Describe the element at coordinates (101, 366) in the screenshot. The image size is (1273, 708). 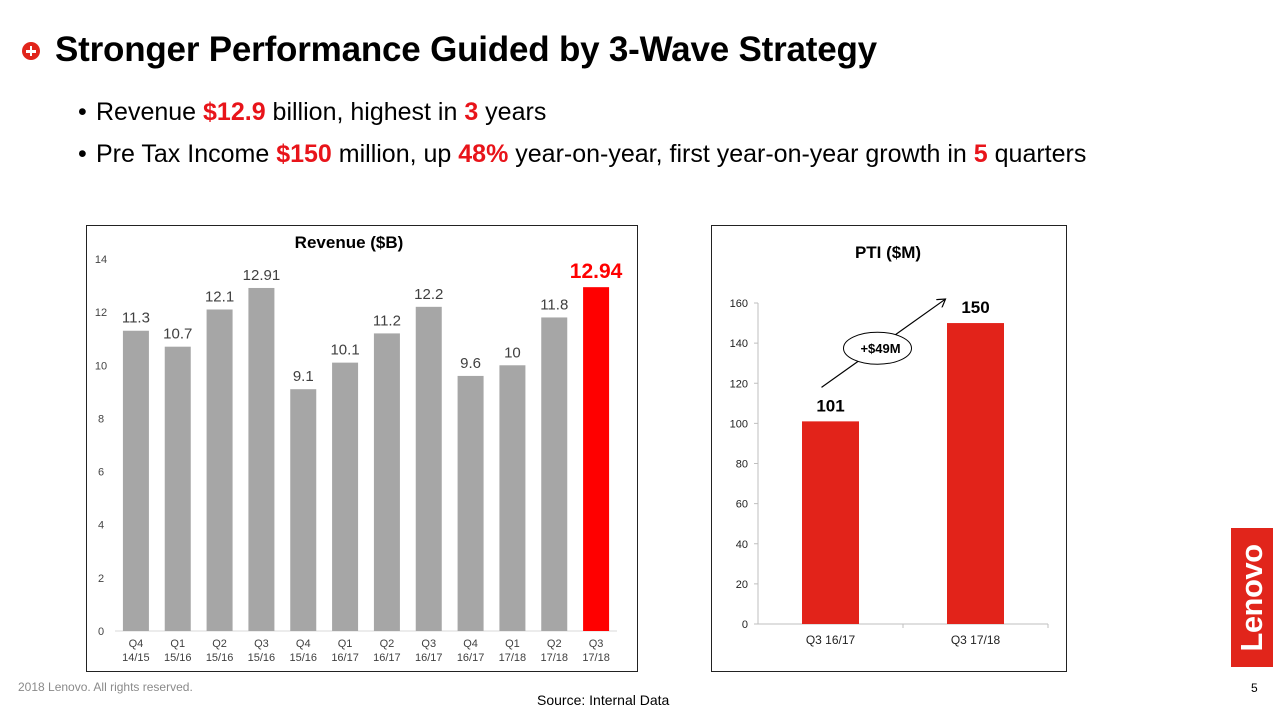
I see `y-tick-label: 10` at that location.